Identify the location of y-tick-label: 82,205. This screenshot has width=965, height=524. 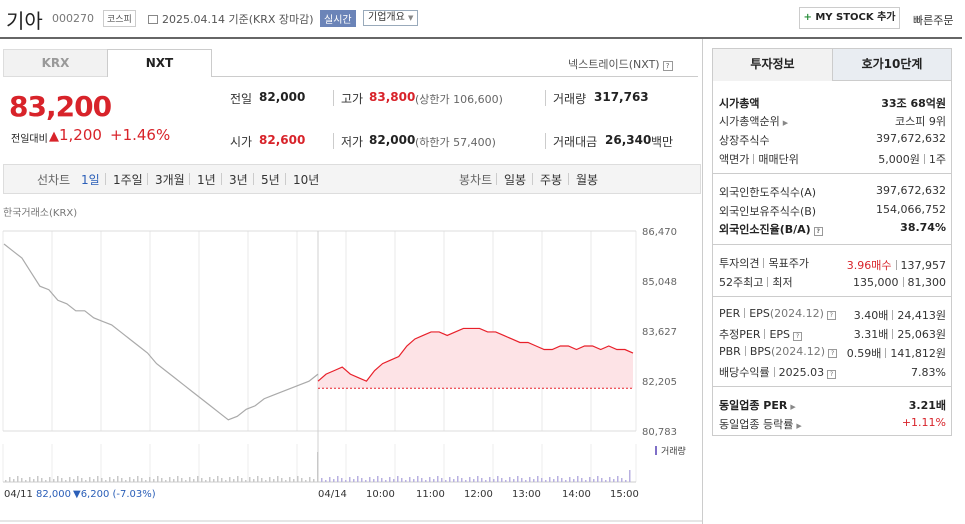
(659, 382).